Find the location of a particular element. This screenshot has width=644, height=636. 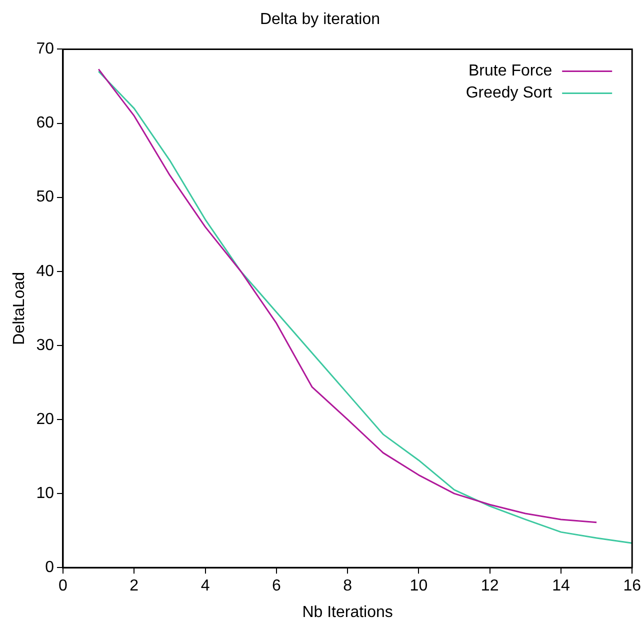

x-axis-title: Nb Iterations is located at coordinates (347, 612).